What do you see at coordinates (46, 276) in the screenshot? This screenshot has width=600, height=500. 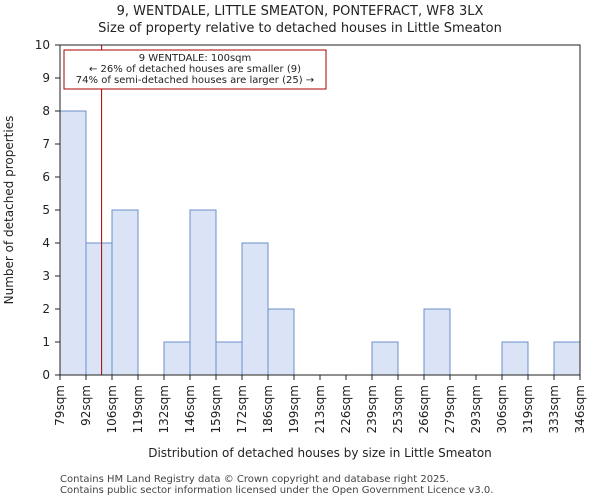 I see `y-tick-label: 3` at bounding box center [46, 276].